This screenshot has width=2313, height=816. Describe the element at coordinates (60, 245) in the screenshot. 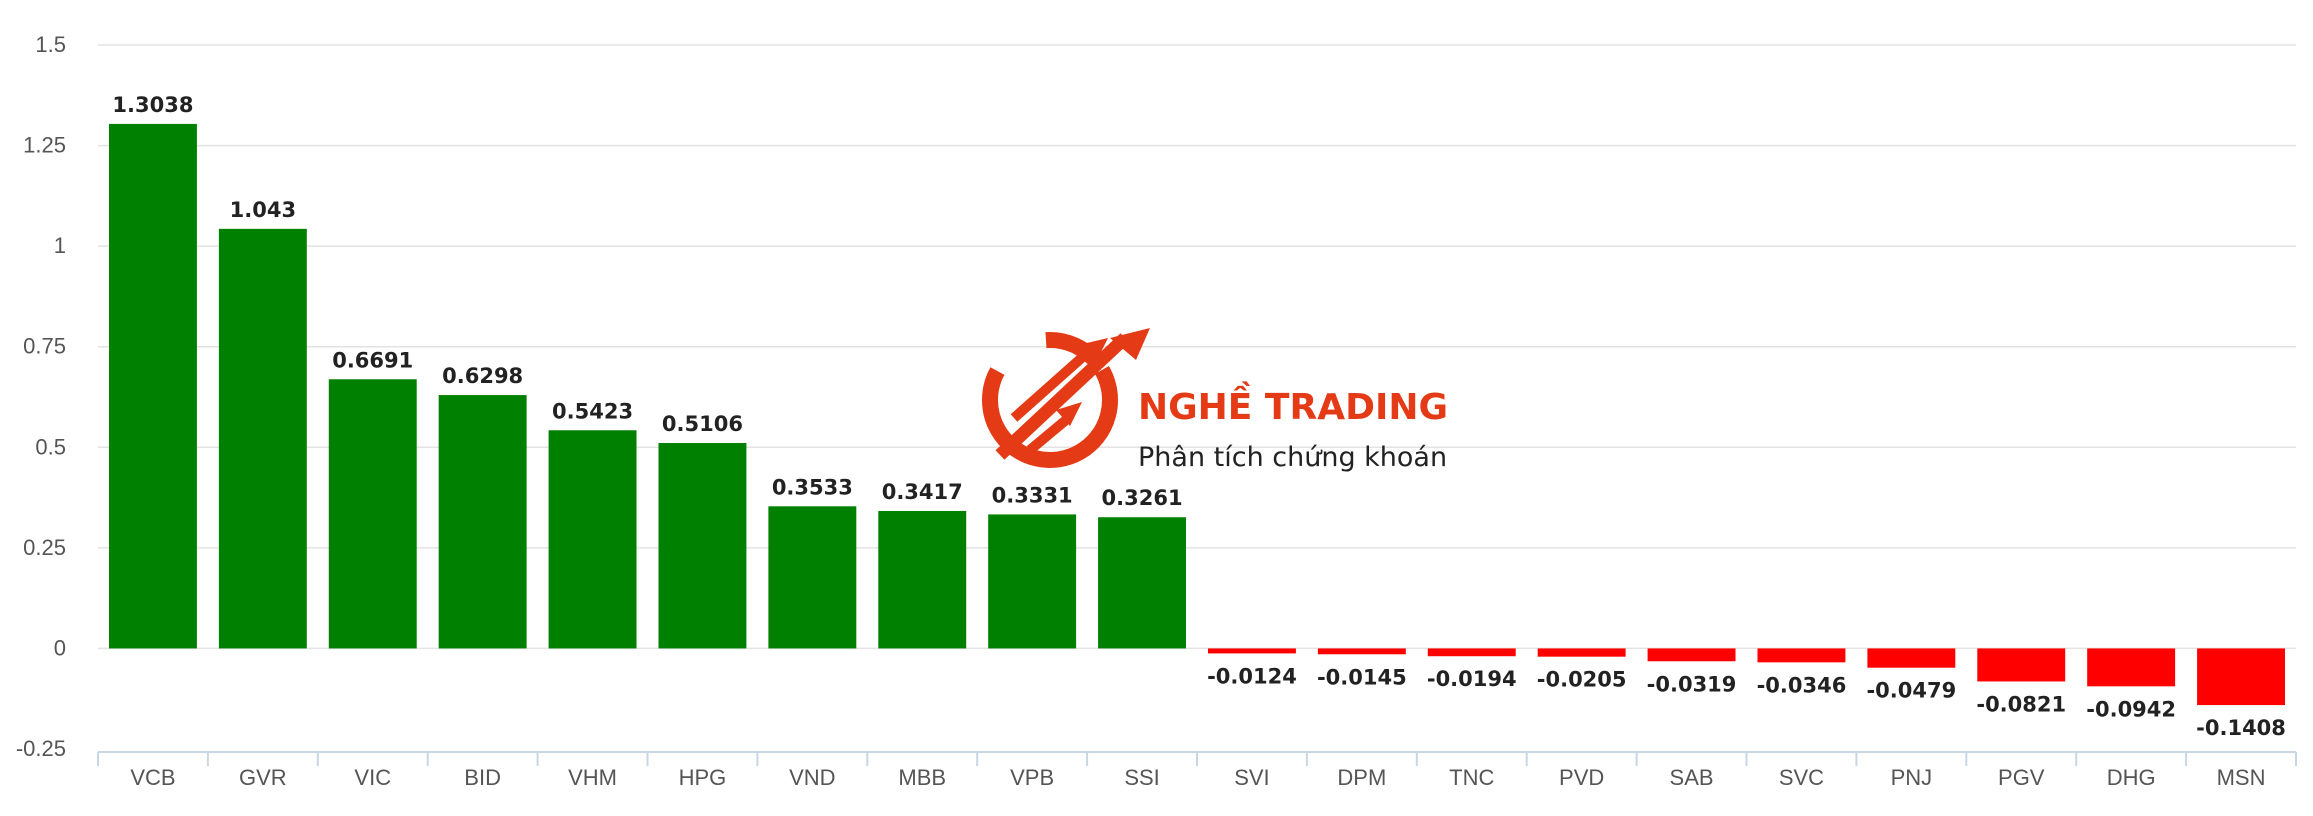

I see `y-tick-label: 1` at that location.